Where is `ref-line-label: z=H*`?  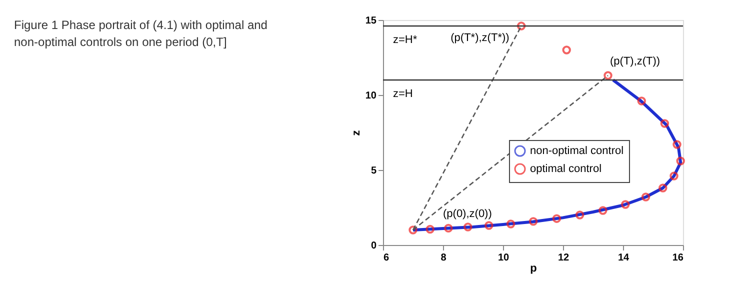 ref-line-label: z=H* is located at coordinates (405, 40).